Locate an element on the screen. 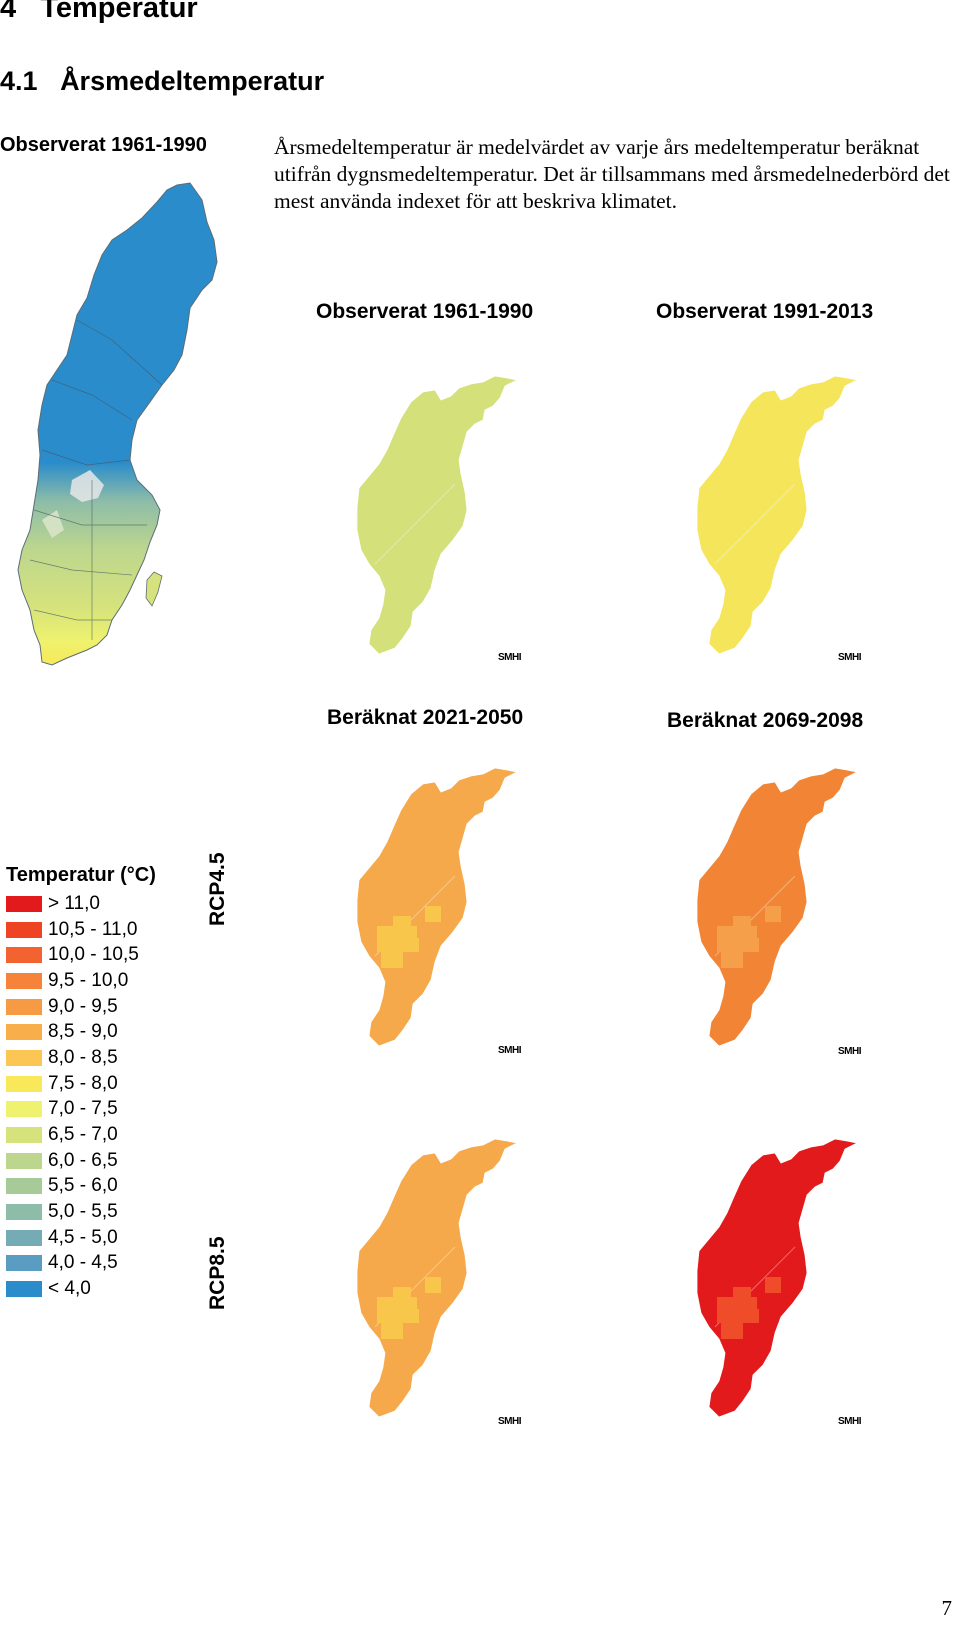  legend-item: < 4,0 is located at coordinates (81, 1289).